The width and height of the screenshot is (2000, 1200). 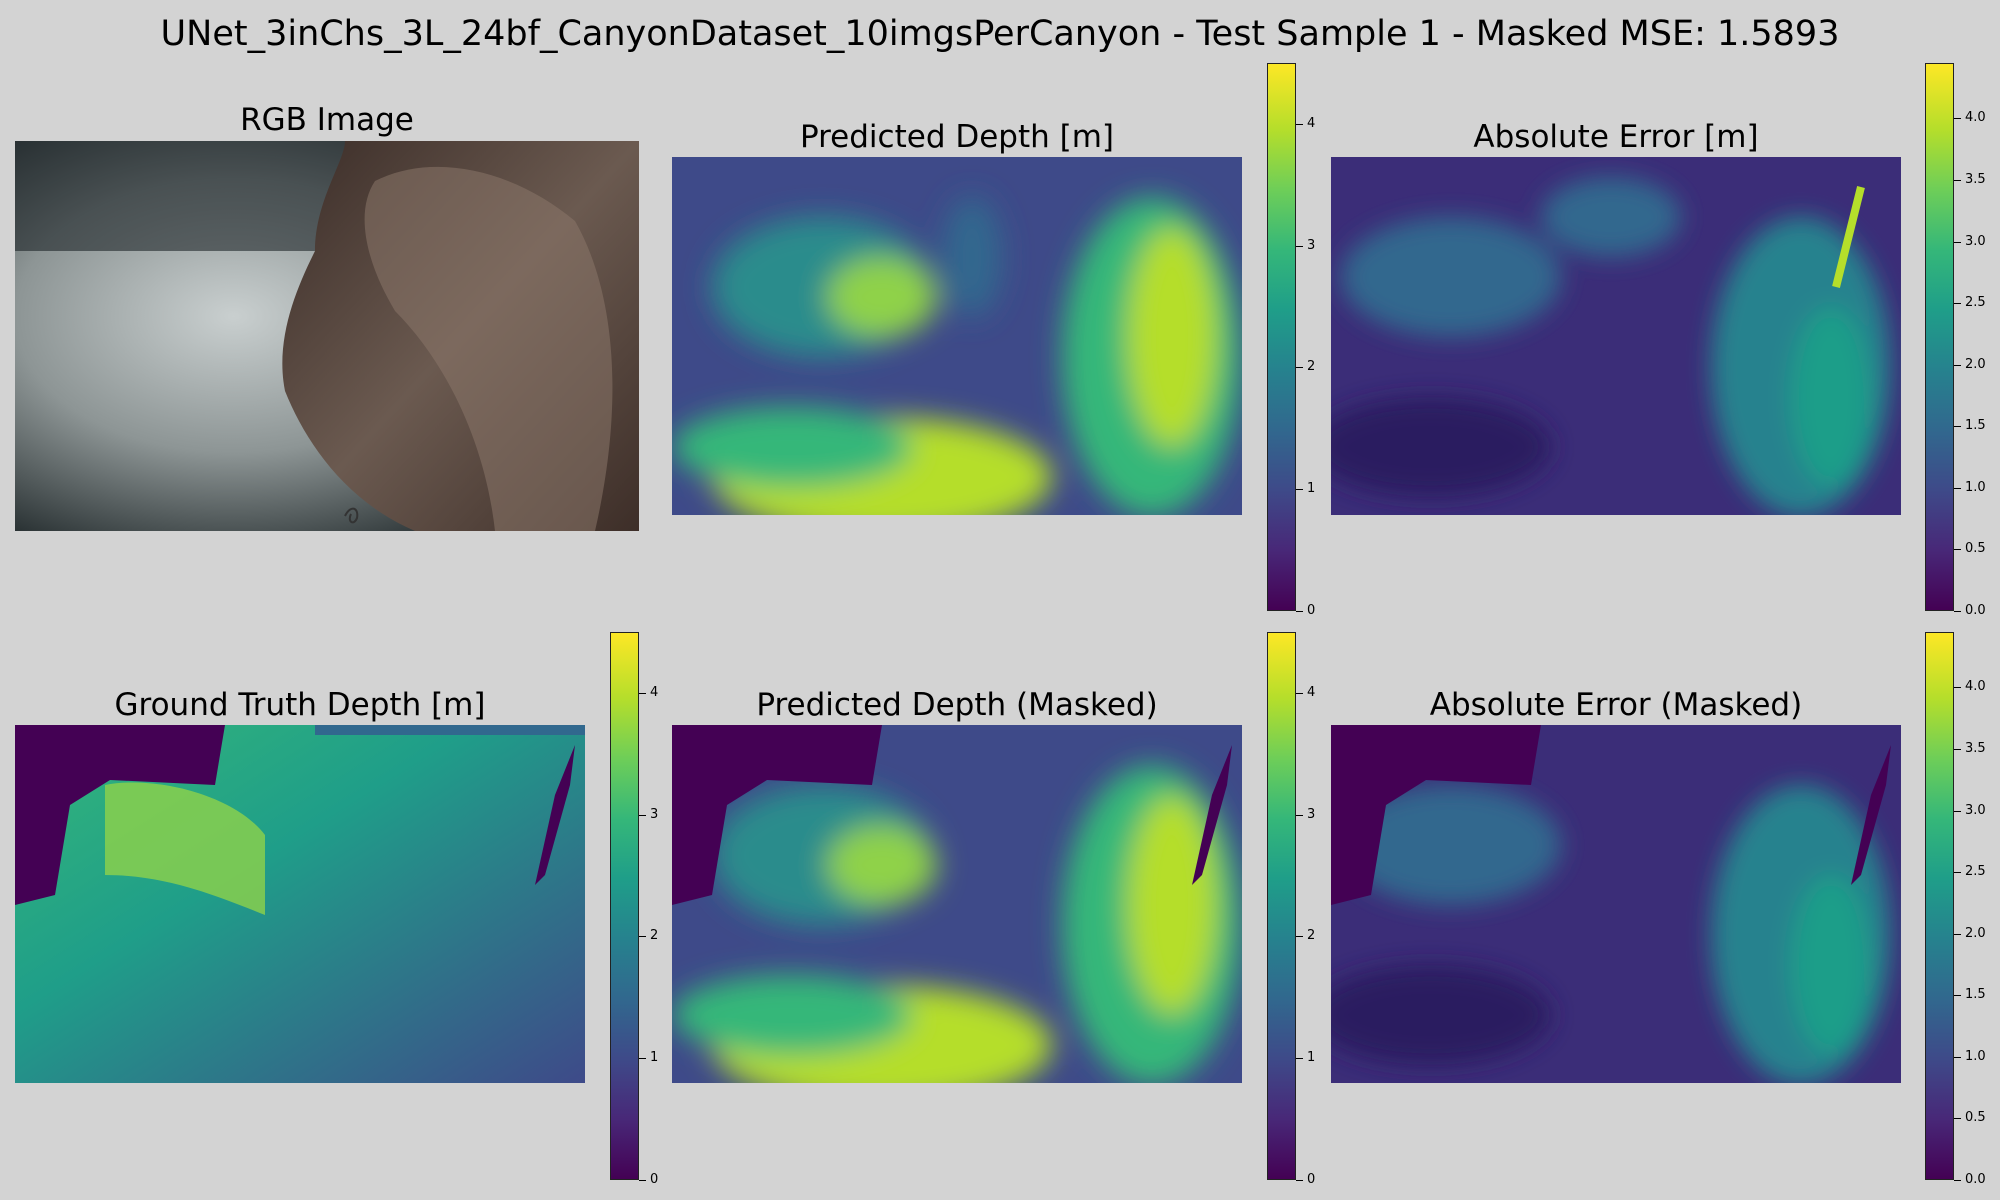 What do you see at coordinates (300, 904) in the screenshot?
I see `gt-heatmap` at bounding box center [300, 904].